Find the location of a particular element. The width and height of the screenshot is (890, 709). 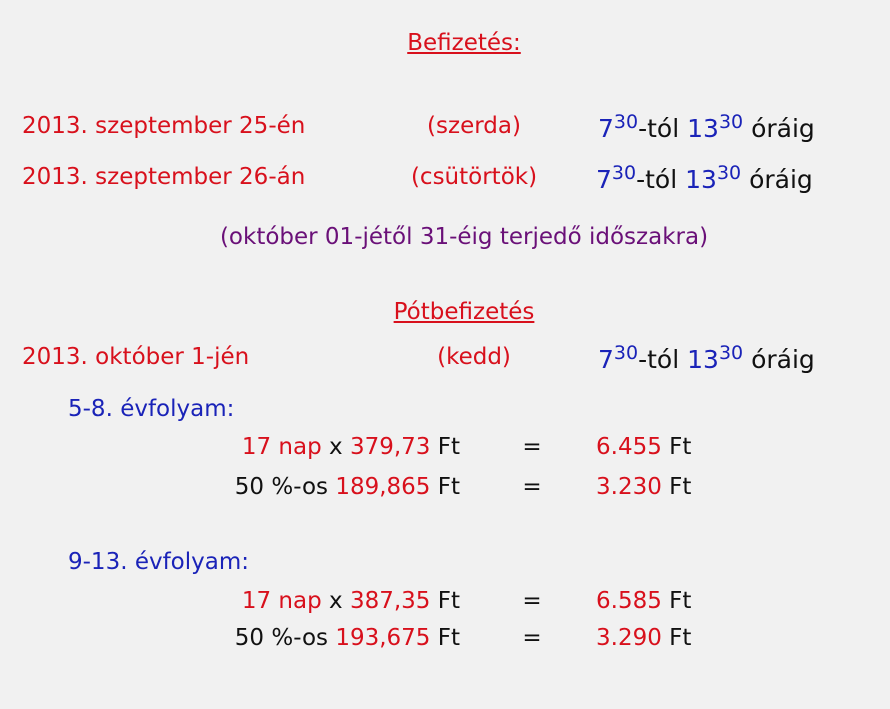

calc-part: 379,73 is located at coordinates (390, 447).